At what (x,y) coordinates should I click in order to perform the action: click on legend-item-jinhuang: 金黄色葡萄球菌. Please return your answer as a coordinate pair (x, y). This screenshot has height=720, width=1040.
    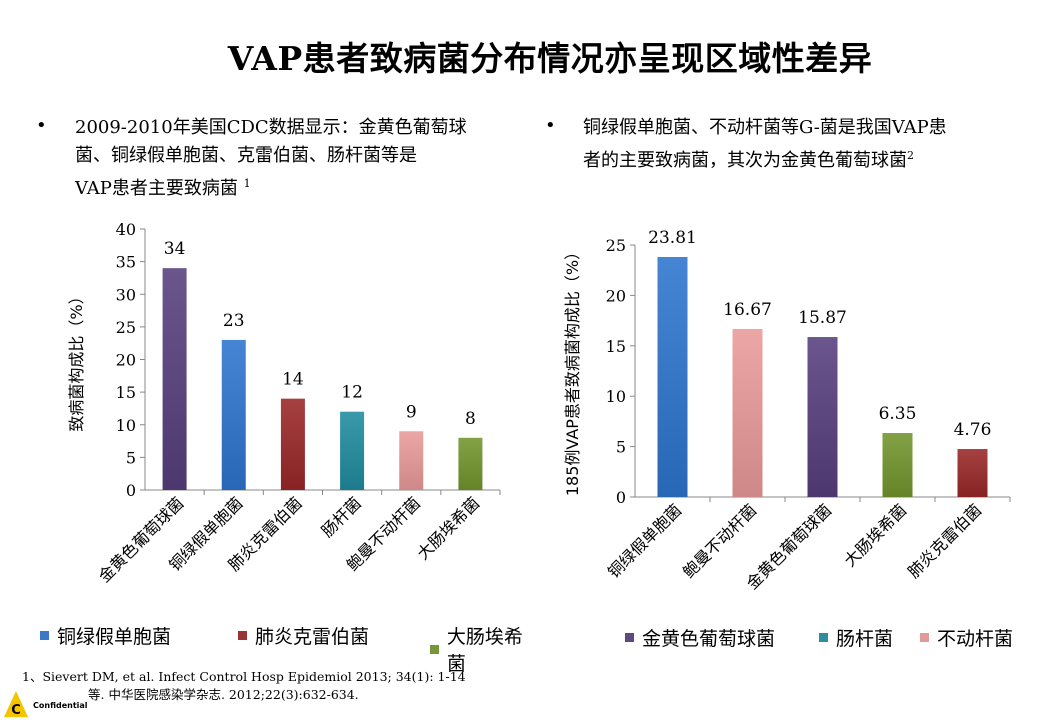
    Looking at the image, I should click on (700, 637).